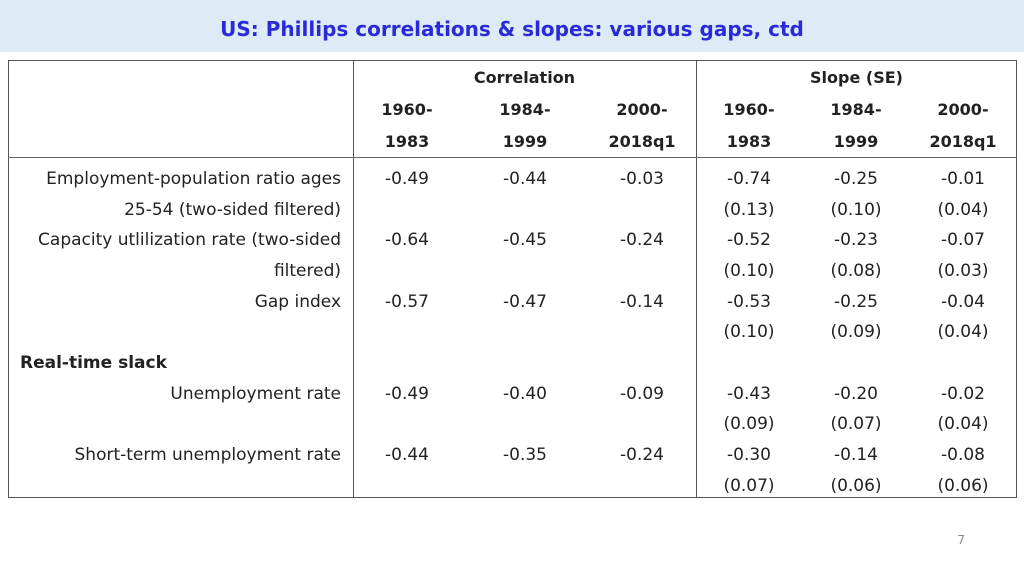 The height and width of the screenshot is (576, 1024). Describe the element at coordinates (525, 455) in the screenshot. I see `corr-cell: -0.35` at that location.